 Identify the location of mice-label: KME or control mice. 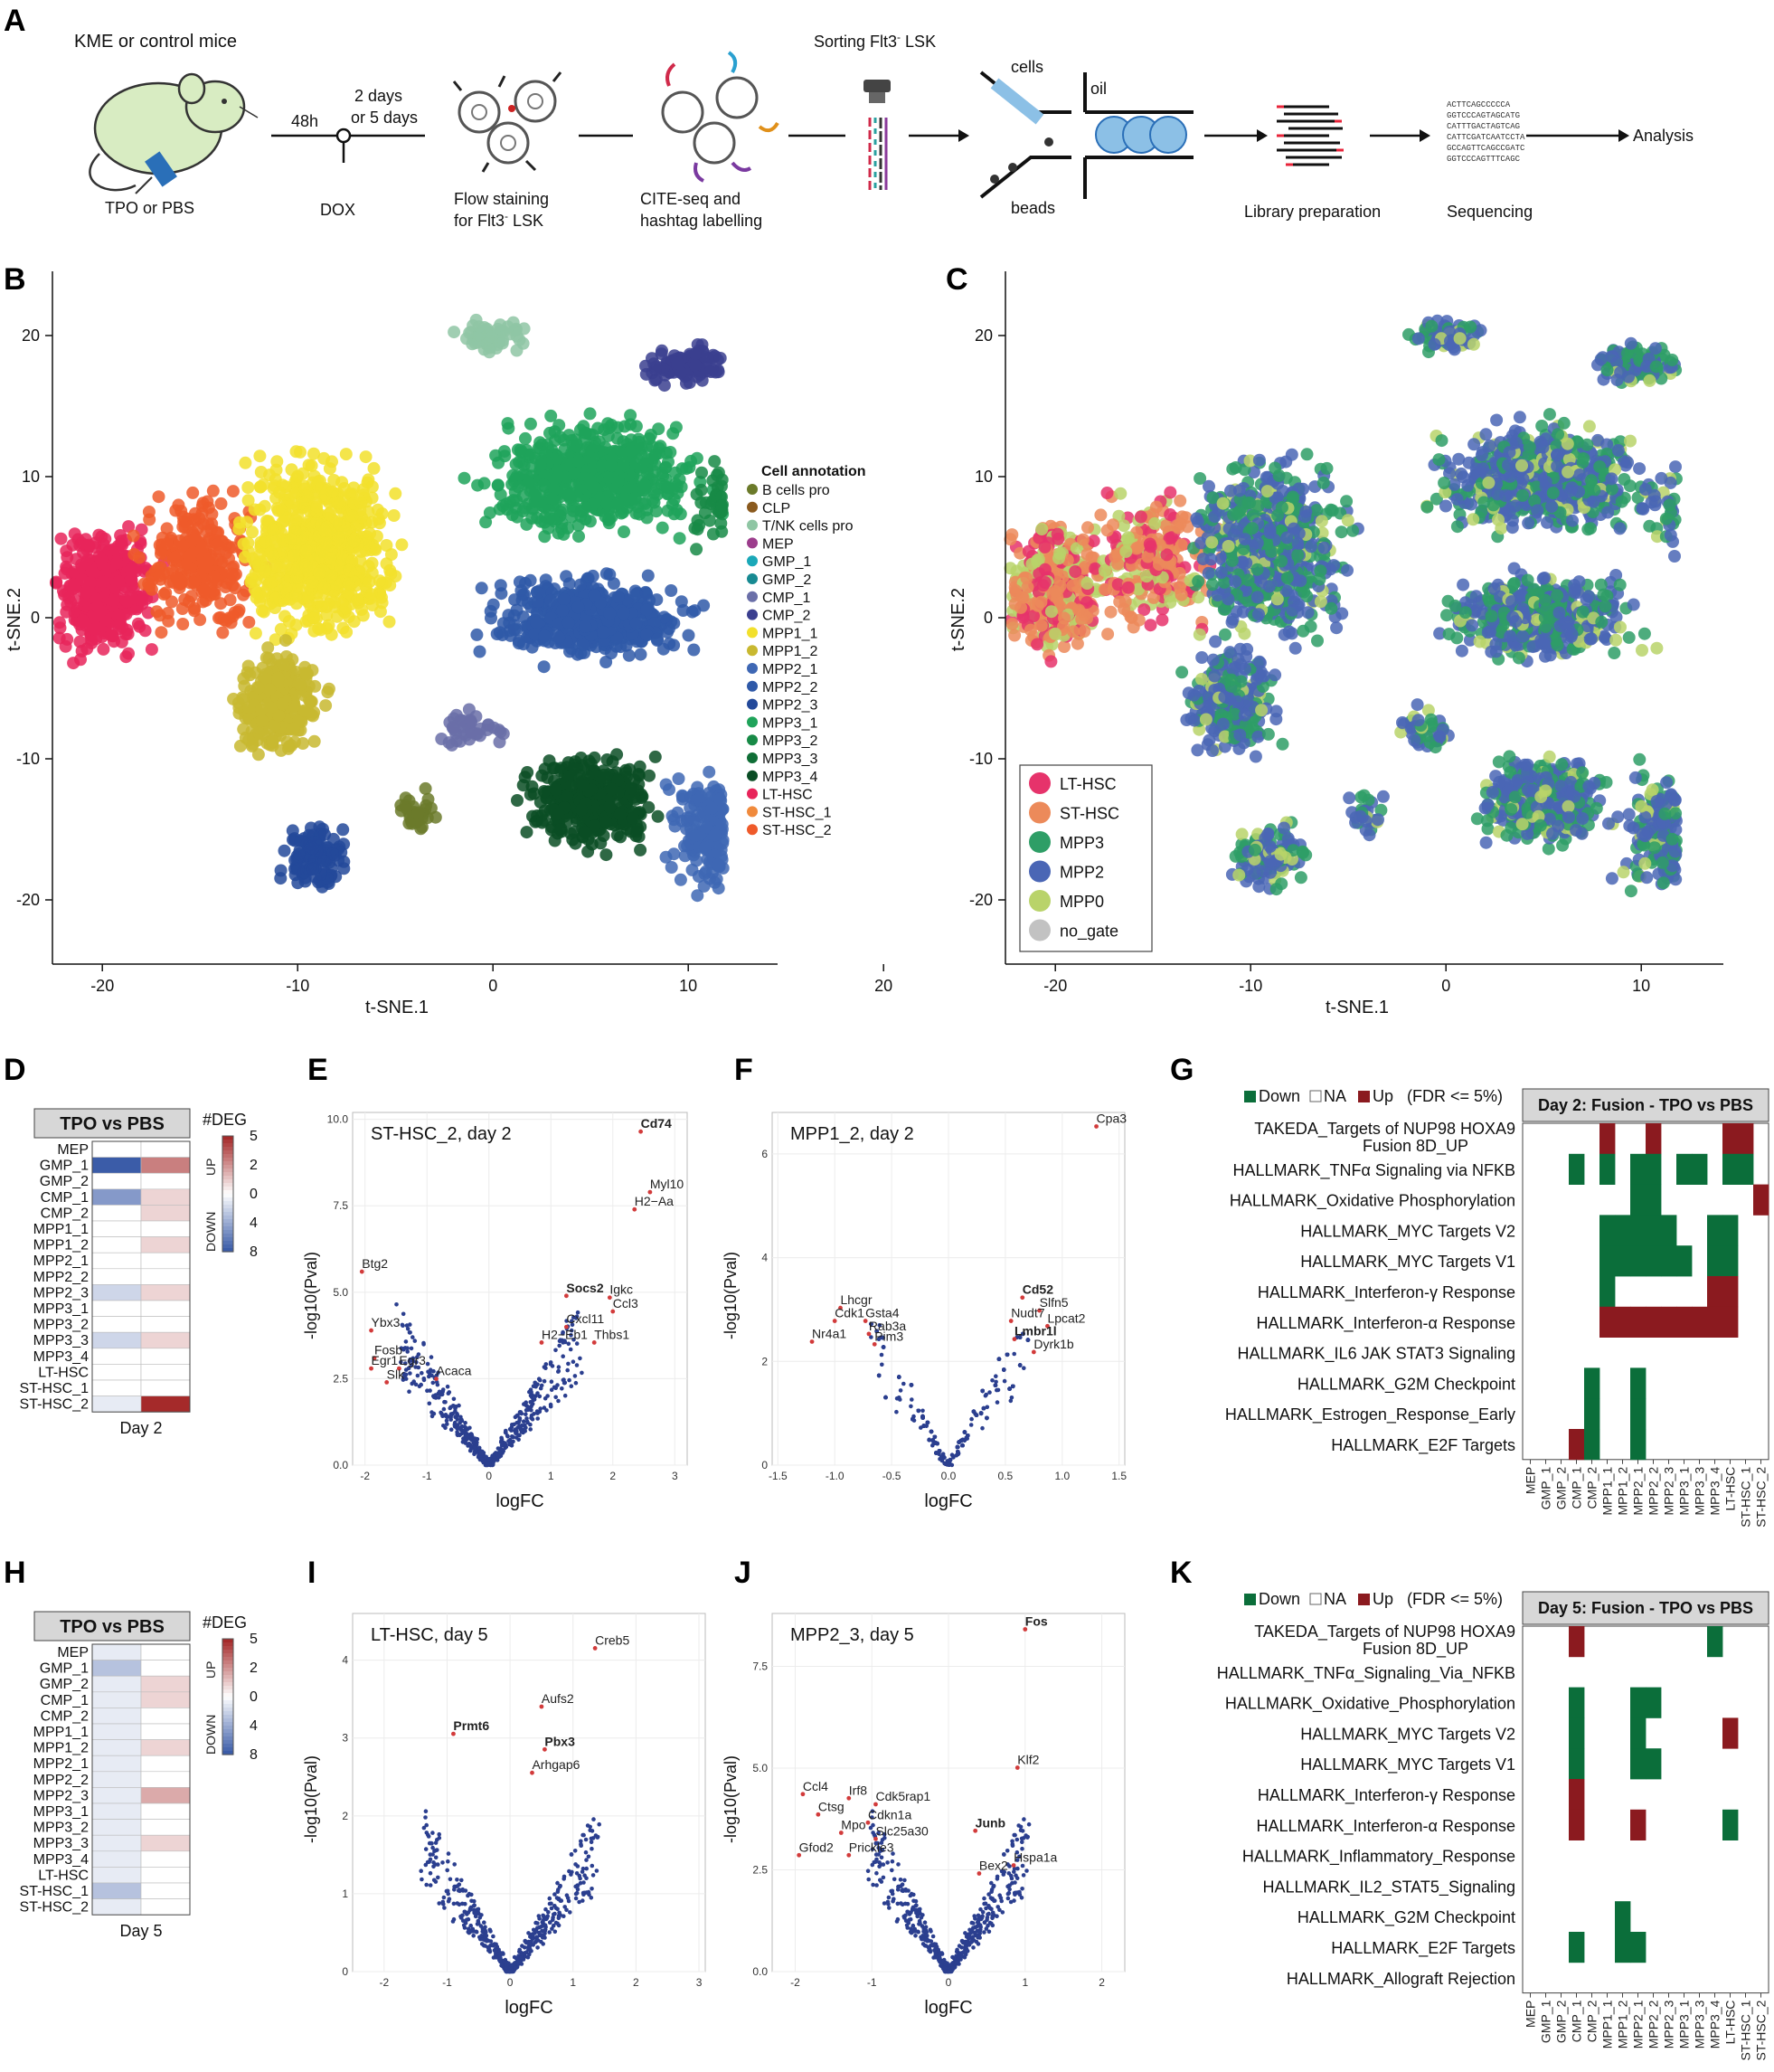
(155, 42).